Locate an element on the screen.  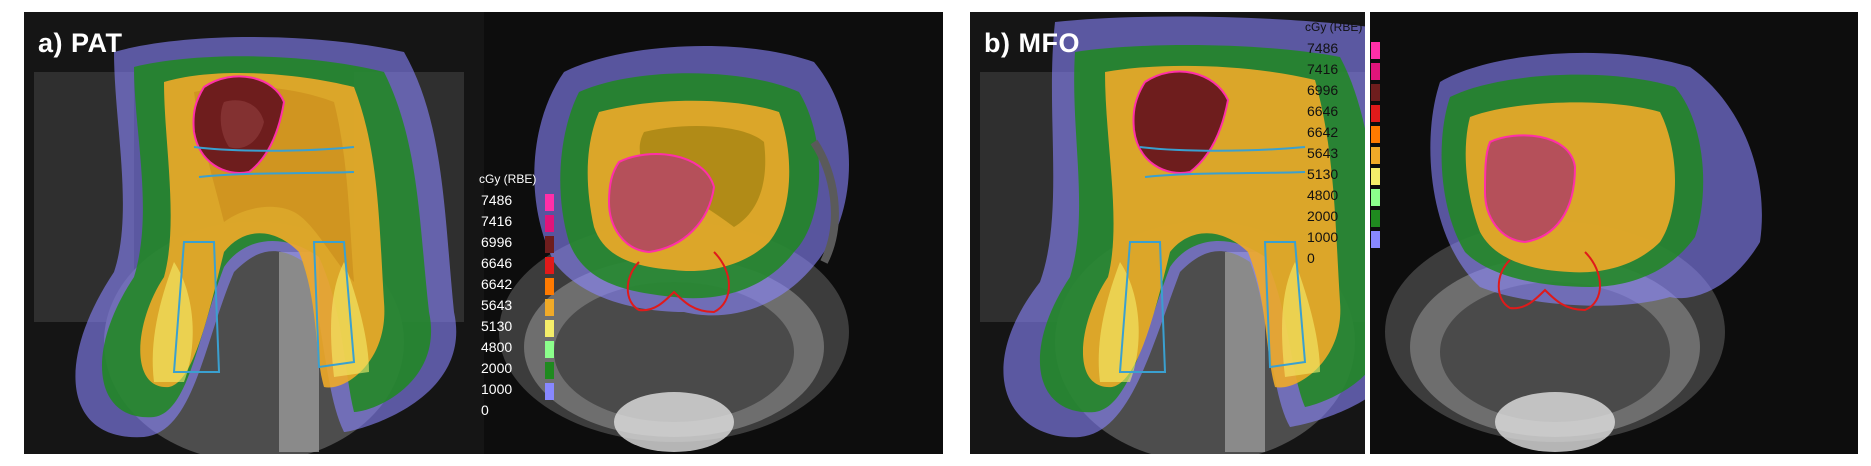
panel-label: a) PAT is located at coordinates (80, 43).